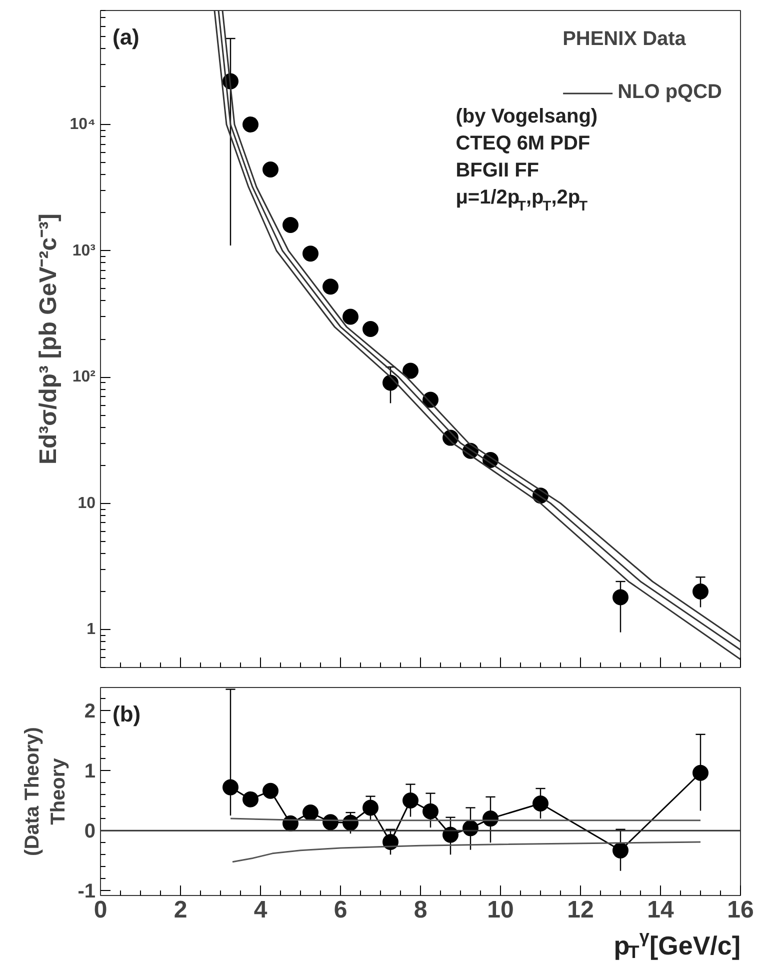 Image resolution: width=774 pixels, height=977 pixels. What do you see at coordinates (126, 714) in the screenshot?
I see `annotation: (b)` at bounding box center [126, 714].